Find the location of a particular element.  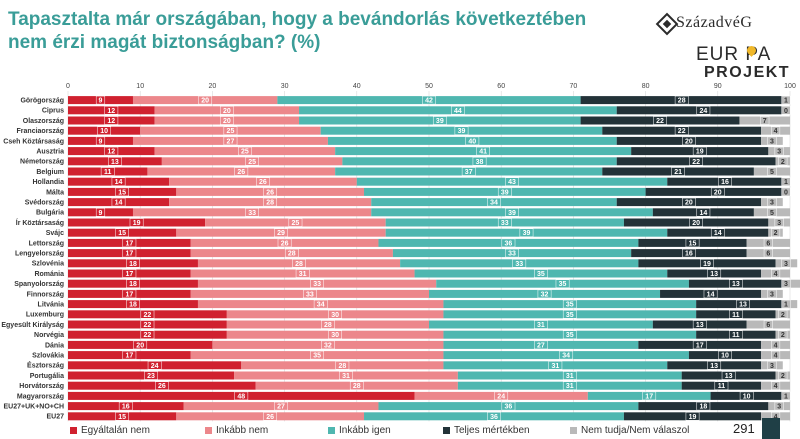

data-label: 3 is located at coordinates (779, 407).